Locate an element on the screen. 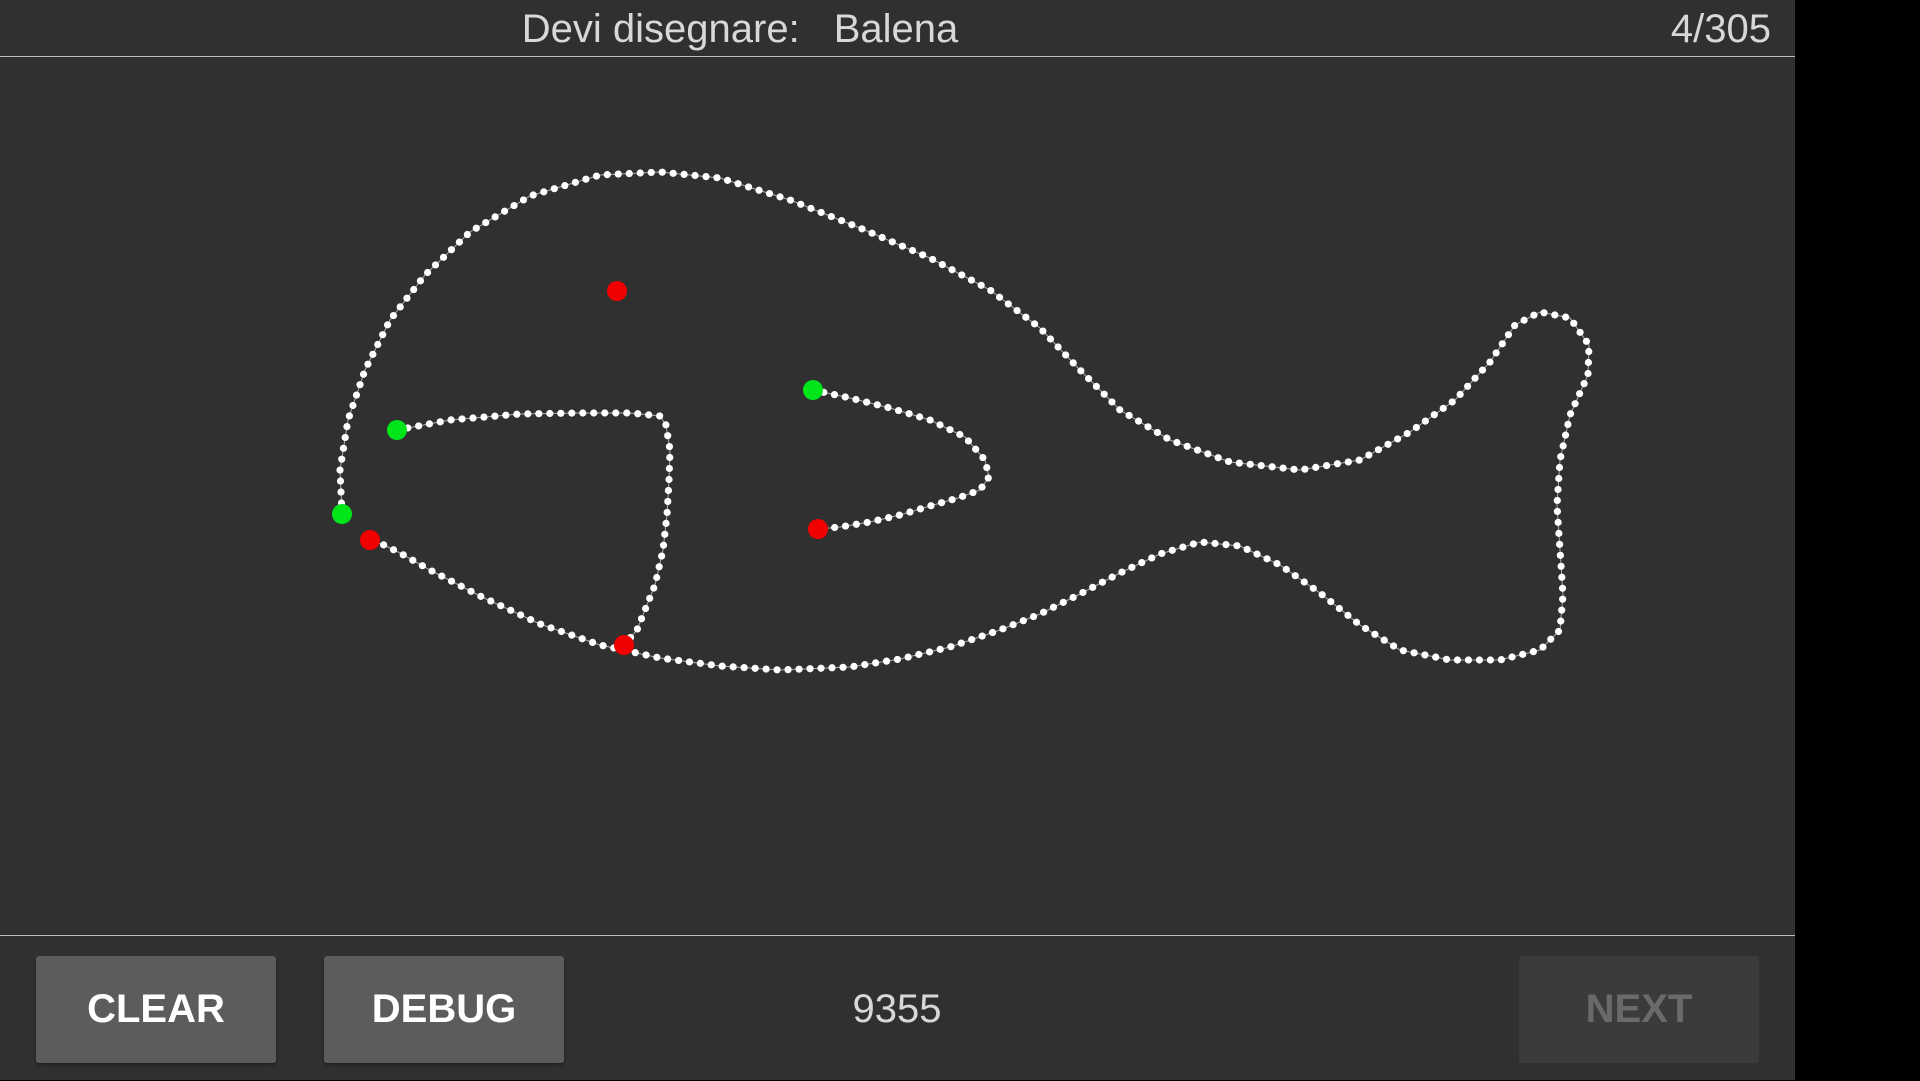 The width and height of the screenshot is (1920, 1081). clear-button: CLEAR is located at coordinates (156, 1009).